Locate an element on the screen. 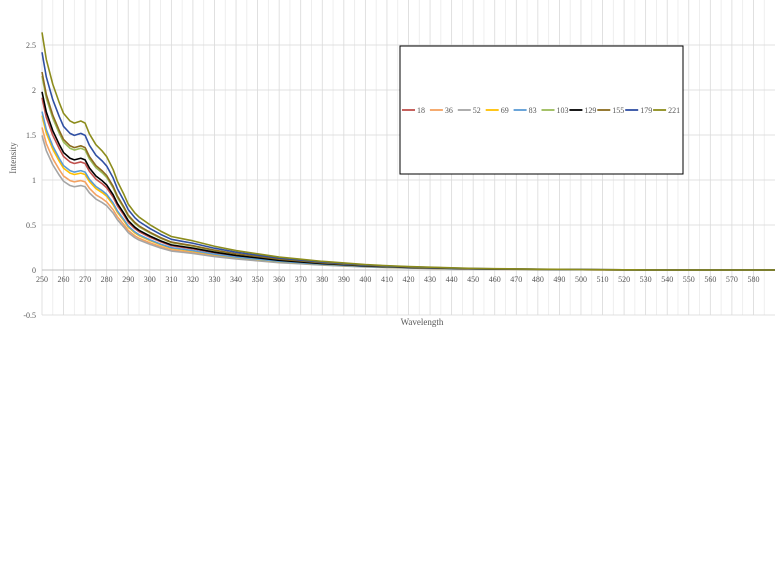 The image size is (775, 580). x-tick-label: 420 is located at coordinates (409, 279).